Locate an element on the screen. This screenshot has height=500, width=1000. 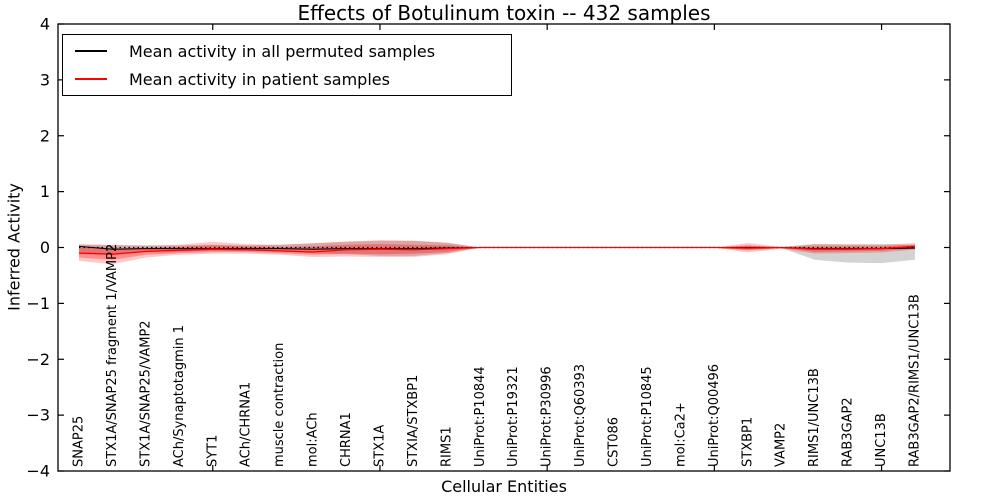
y-tick-label: 3 is located at coordinates (45, 79).